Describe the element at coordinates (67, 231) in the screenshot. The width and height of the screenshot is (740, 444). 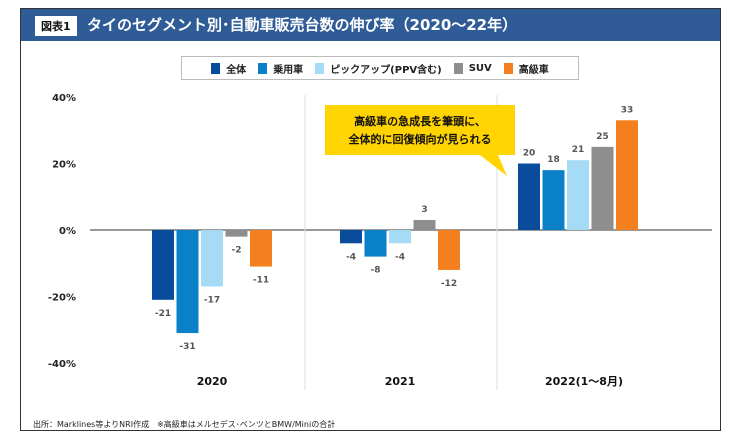
I see `y-tick-label: 0%` at that location.